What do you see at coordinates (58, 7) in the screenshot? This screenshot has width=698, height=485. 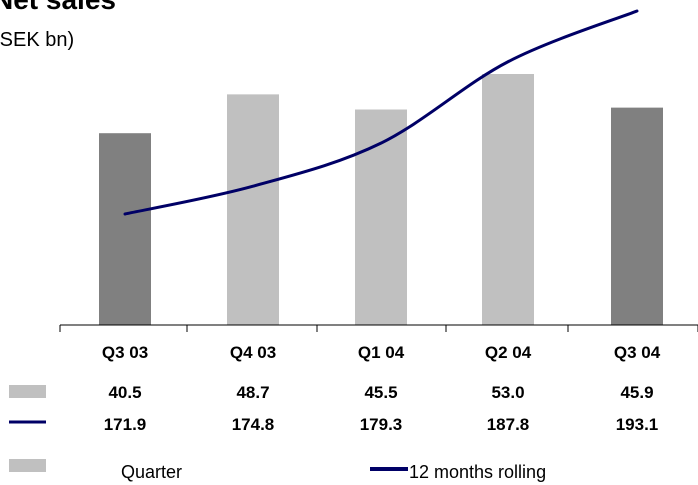 I see `chart-title: Net sales` at bounding box center [58, 7].